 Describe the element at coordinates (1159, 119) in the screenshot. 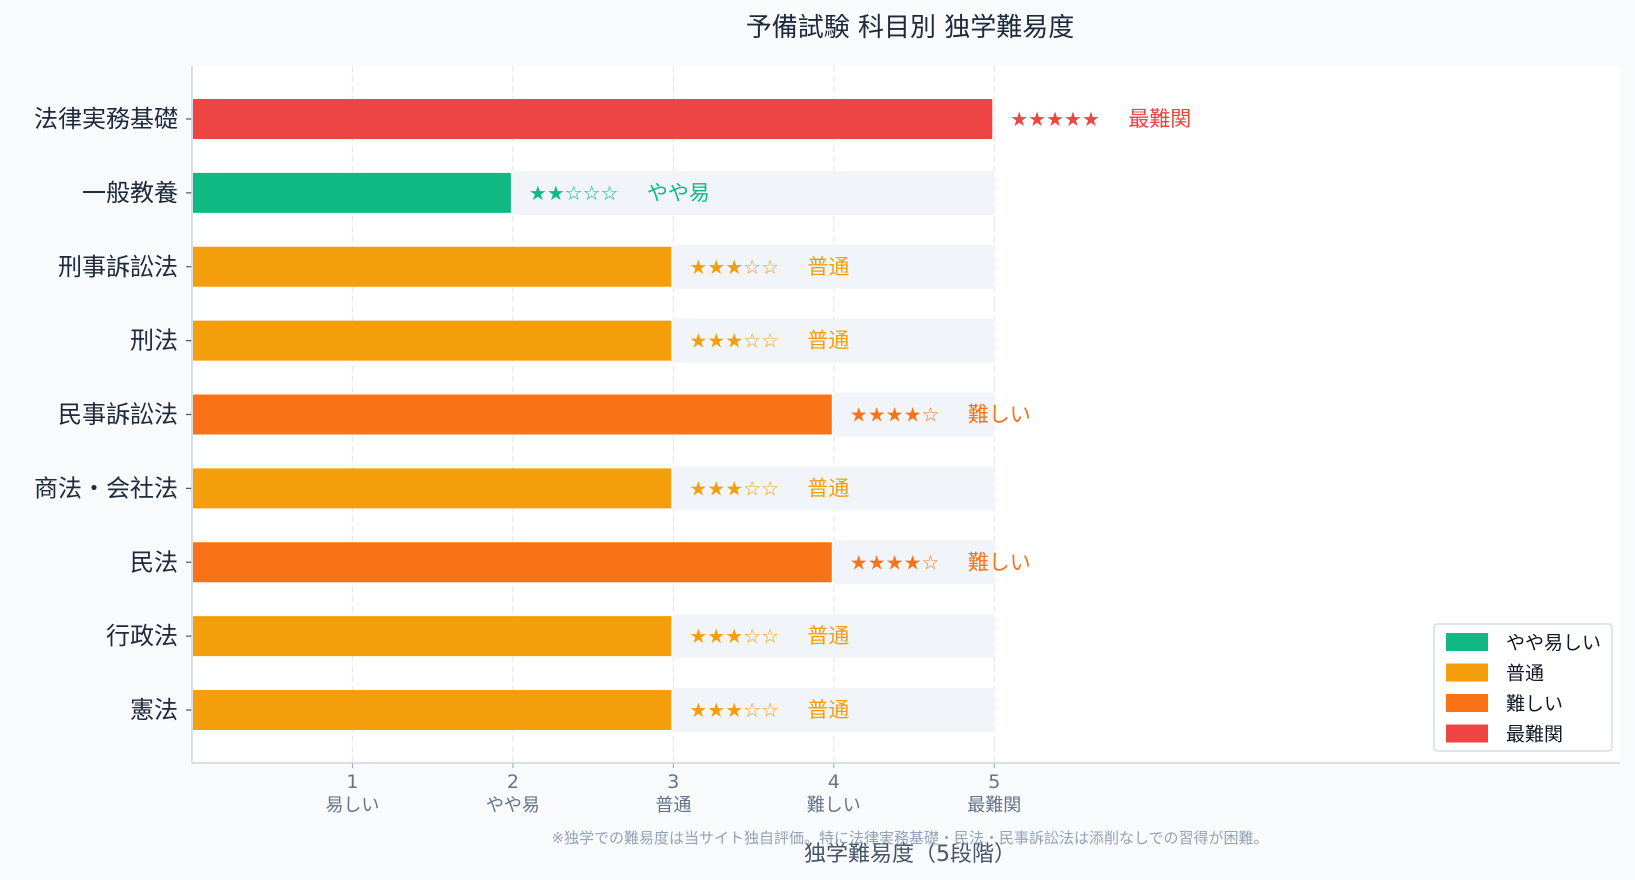

I see `bar-value-label: 最難関` at that location.